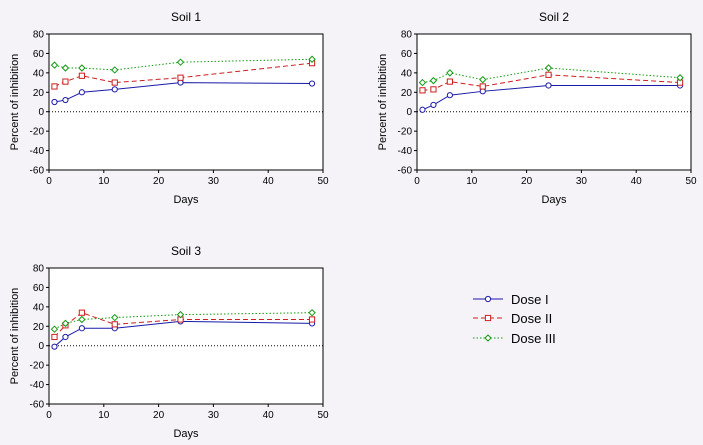  I want to click on legend-label: Dose III, so click(533, 338).